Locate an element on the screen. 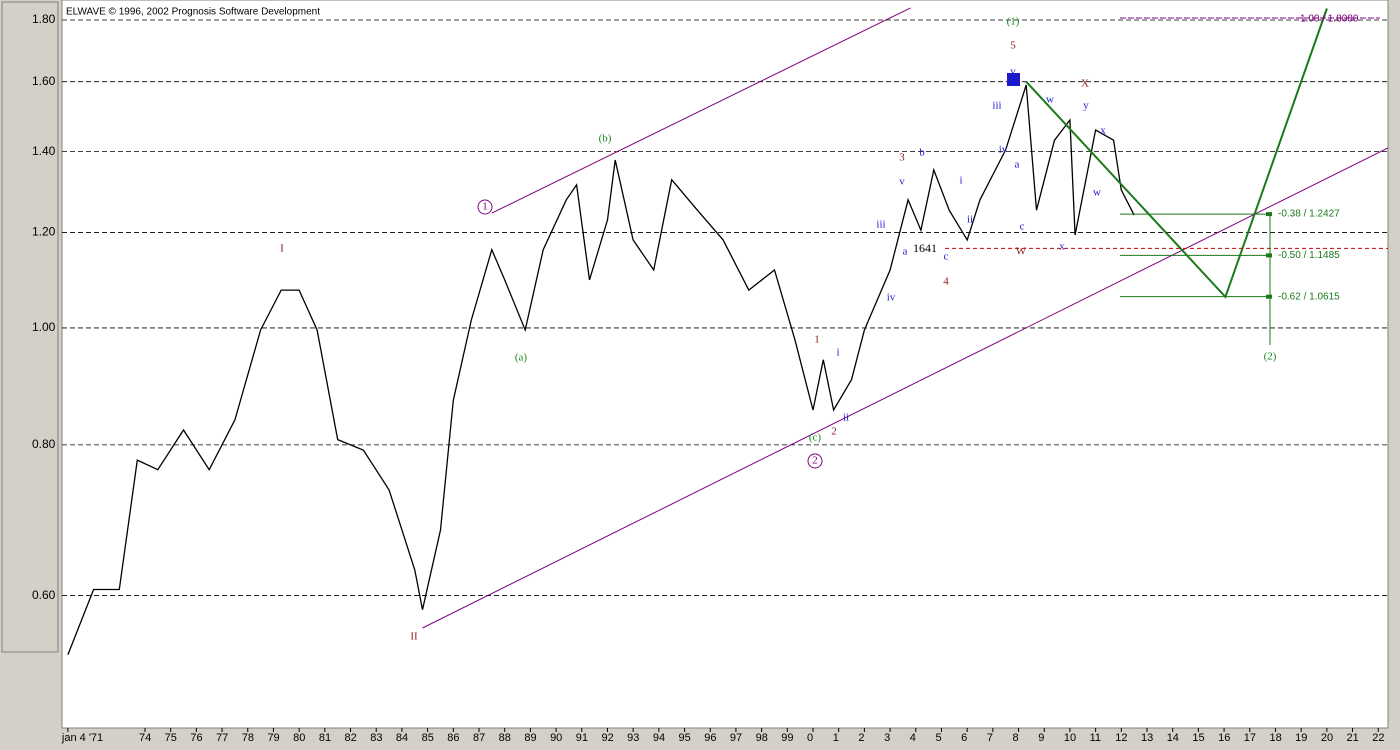 This screenshot has height=750, width=1400. y-tick-label: 0.60 is located at coordinates (44, 595).